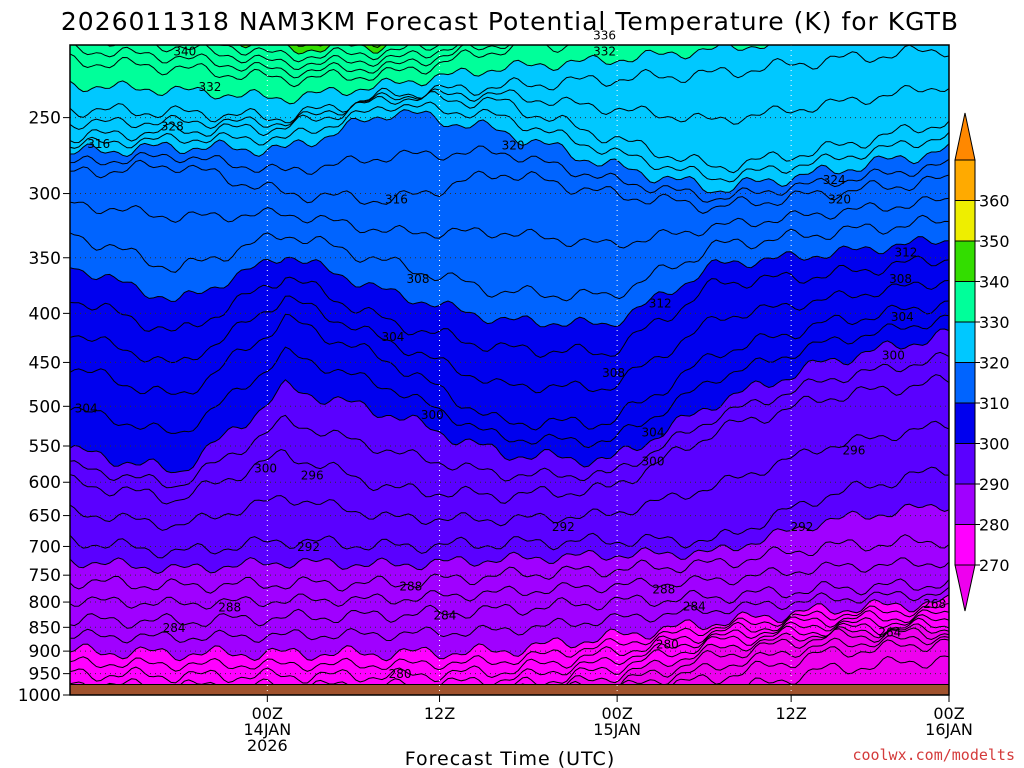 The height and width of the screenshot is (768, 1024). I want to click on colorbar-label: 280, so click(994, 525).